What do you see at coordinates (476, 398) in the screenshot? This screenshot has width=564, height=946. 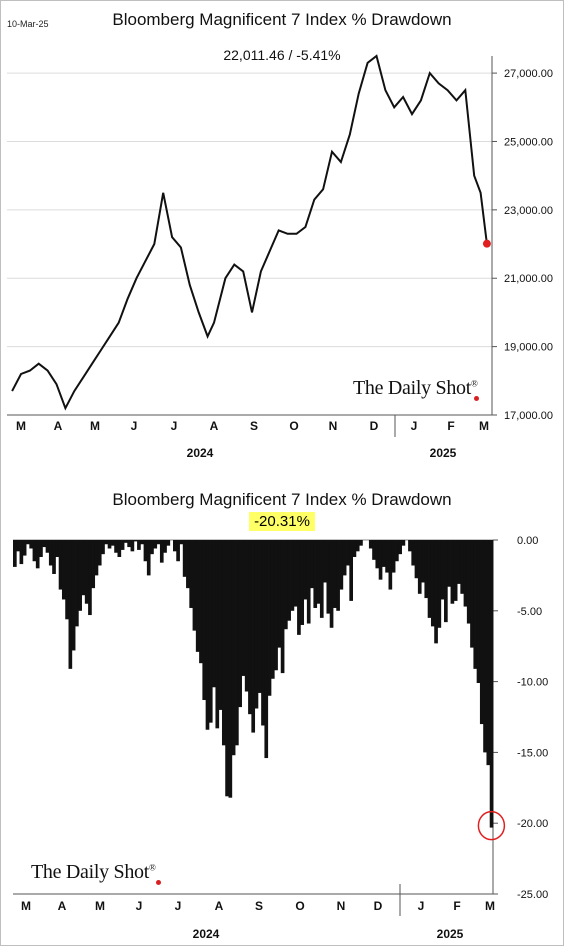 I see `top-brand-dot` at bounding box center [476, 398].